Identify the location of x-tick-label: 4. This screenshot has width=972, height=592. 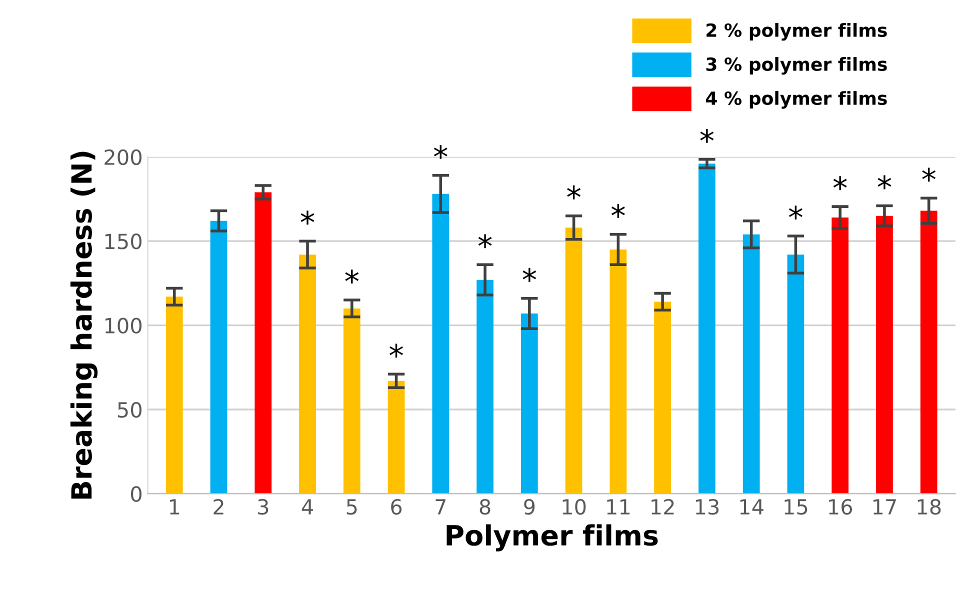
(307, 506).